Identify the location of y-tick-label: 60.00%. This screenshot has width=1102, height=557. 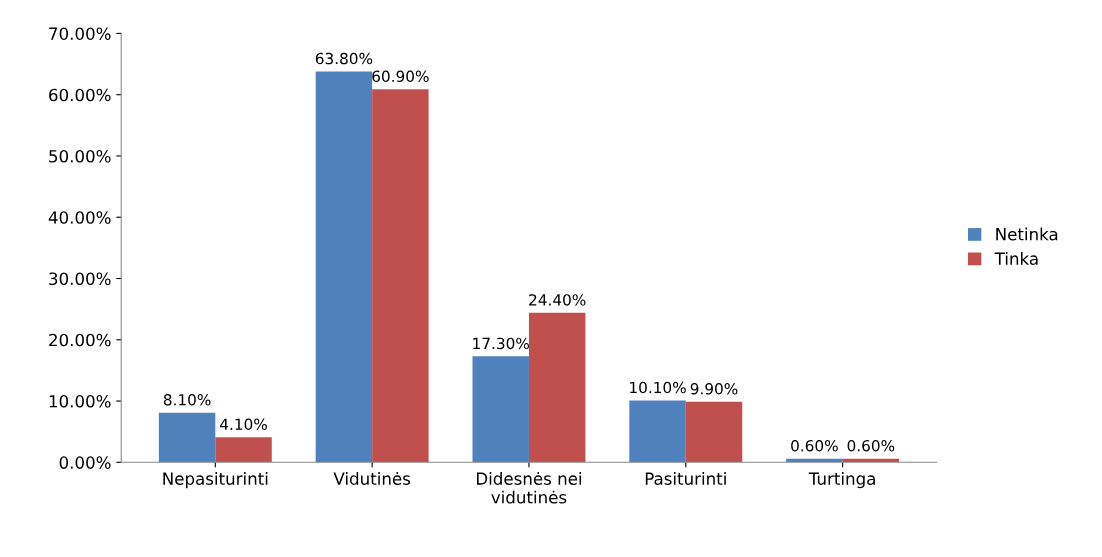
(80, 95).